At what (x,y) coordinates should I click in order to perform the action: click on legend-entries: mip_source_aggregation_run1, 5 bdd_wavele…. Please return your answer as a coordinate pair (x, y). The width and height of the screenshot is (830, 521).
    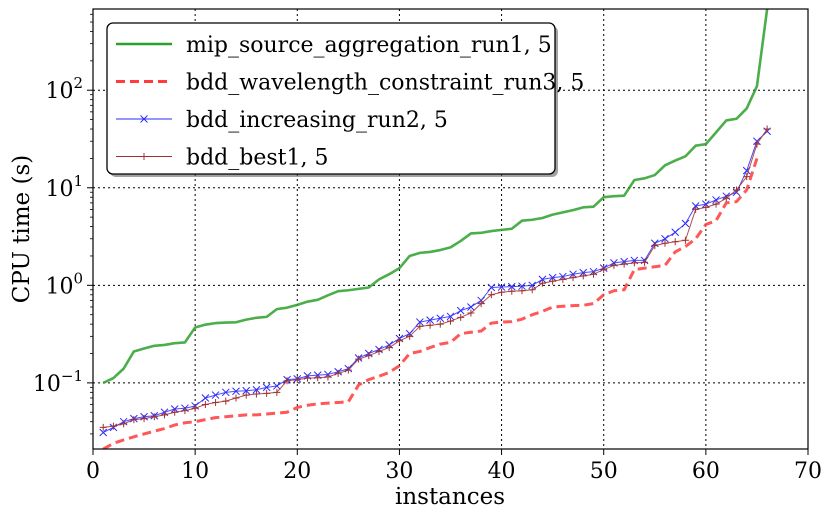
    Looking at the image, I should click on (350, 102).